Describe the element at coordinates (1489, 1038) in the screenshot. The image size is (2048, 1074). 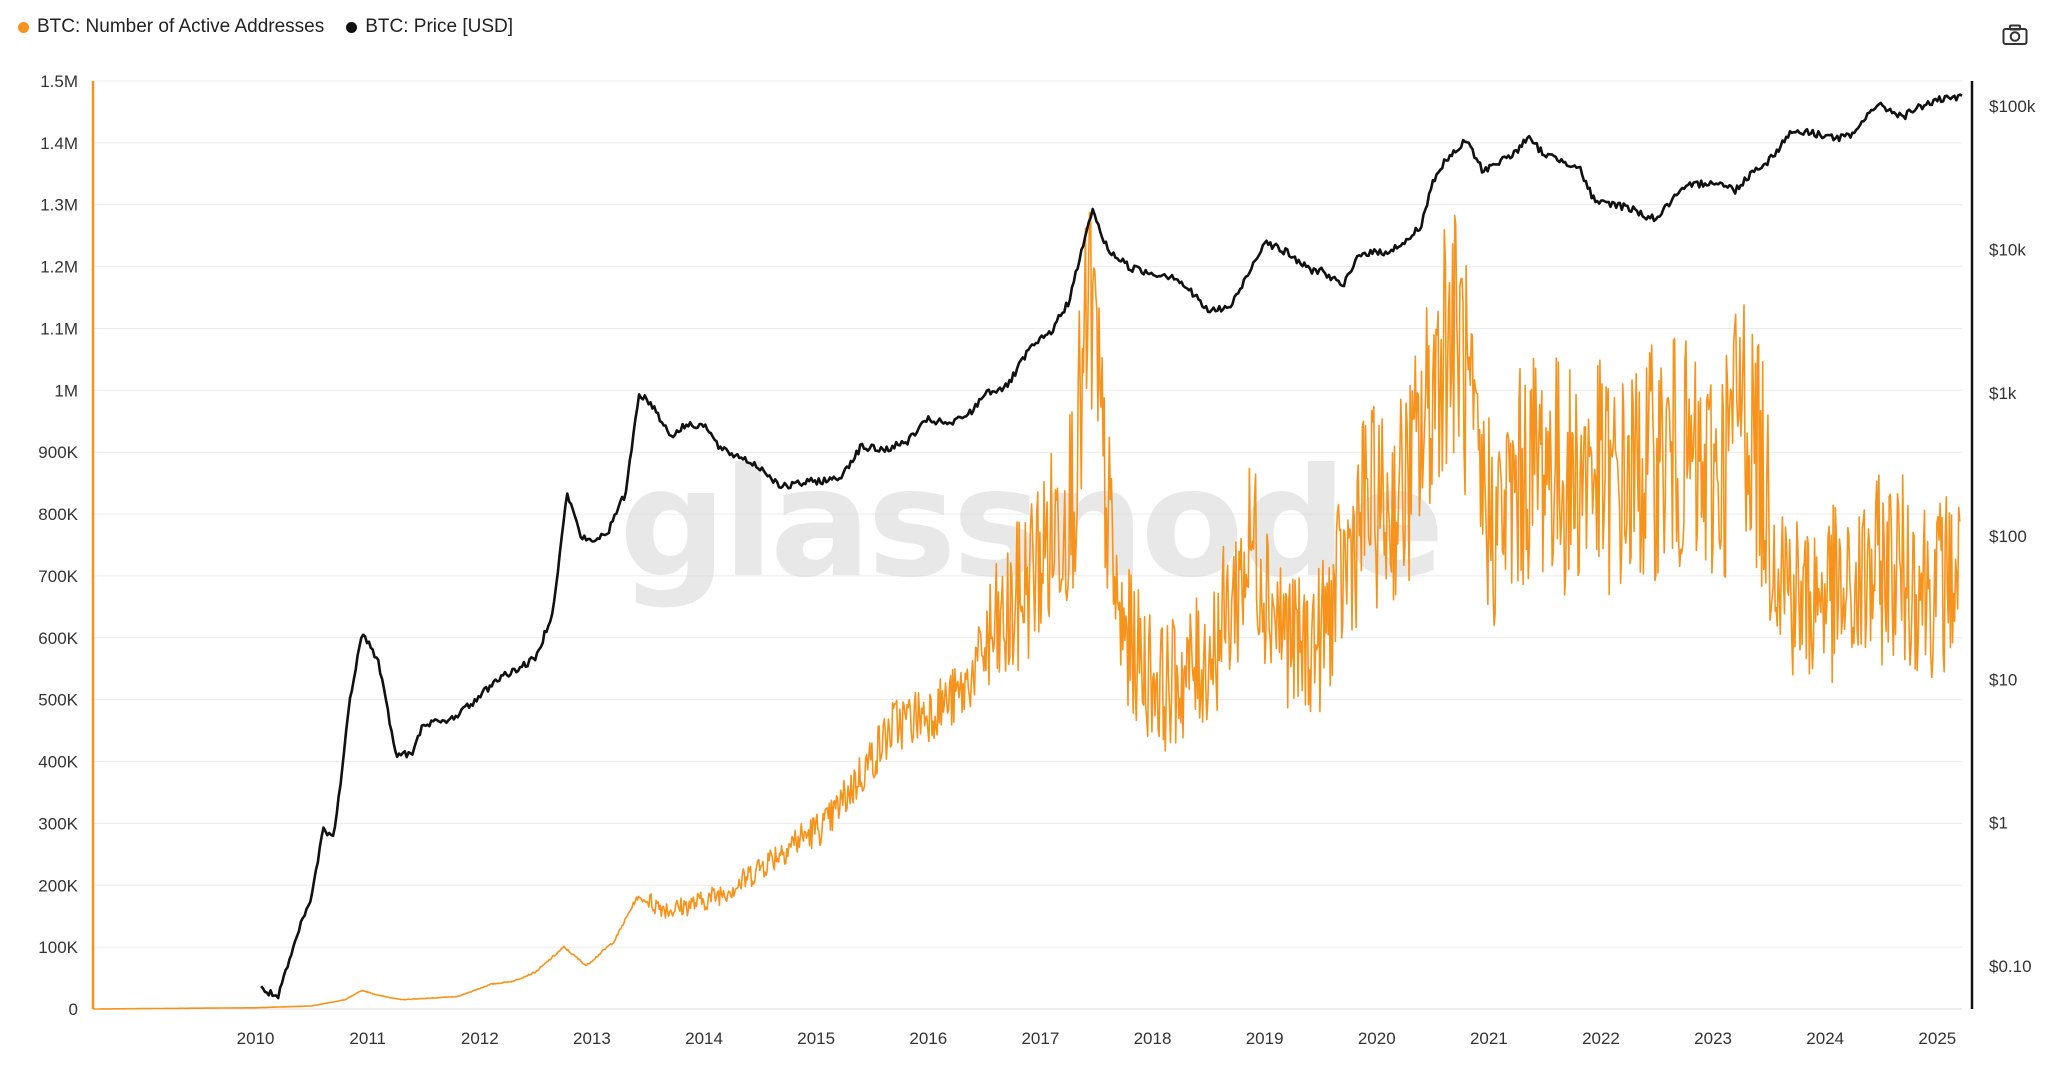
I see `x-tick-label: 2021` at that location.